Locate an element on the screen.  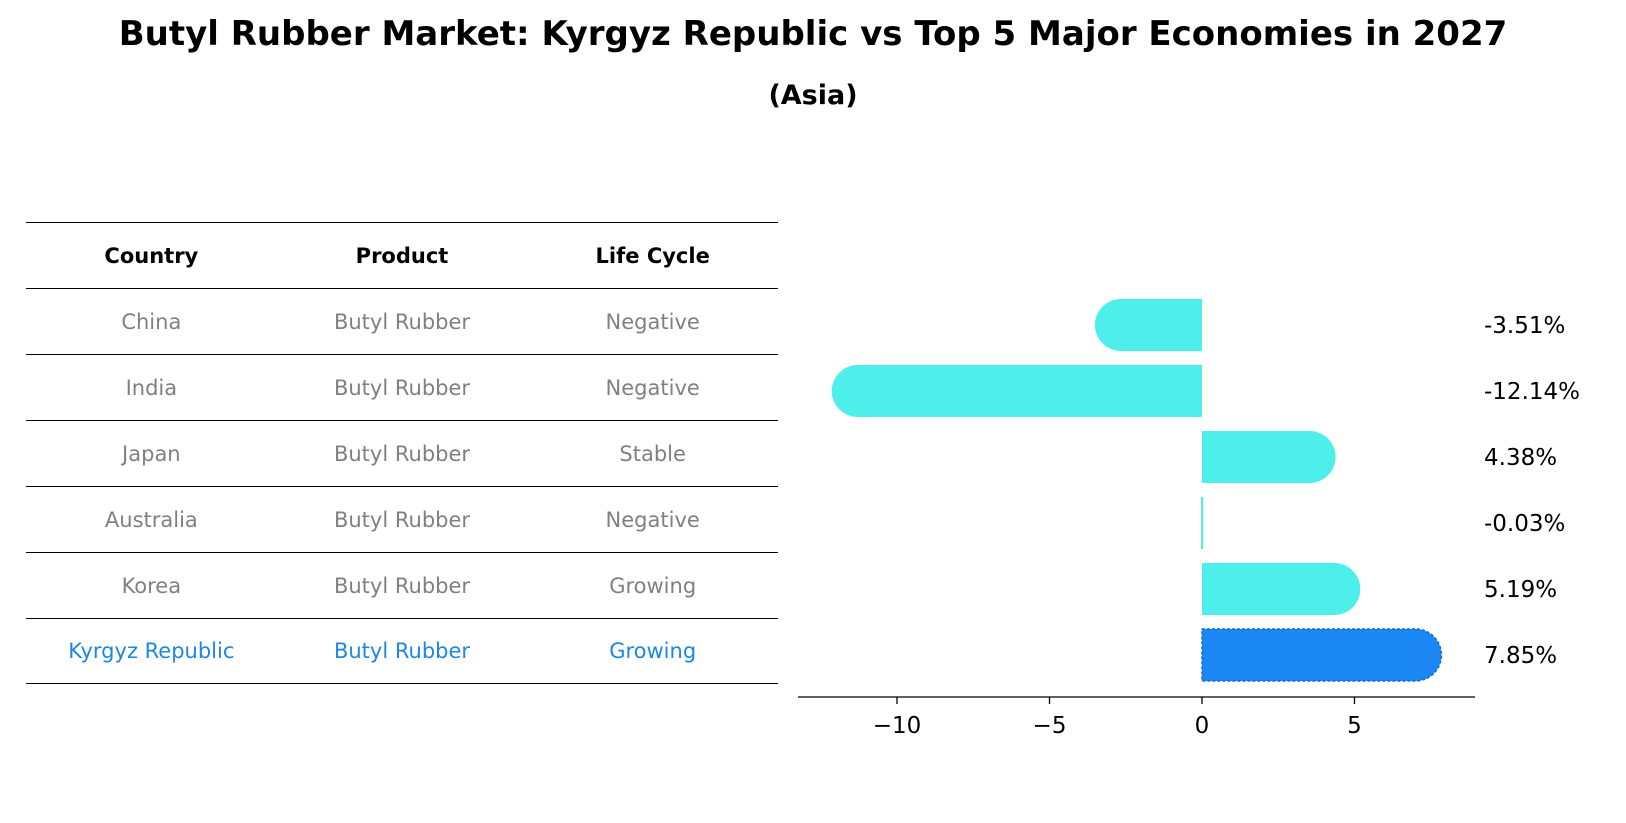
table-header-row: Country Product Life Cycle is located at coordinates (402, 255).